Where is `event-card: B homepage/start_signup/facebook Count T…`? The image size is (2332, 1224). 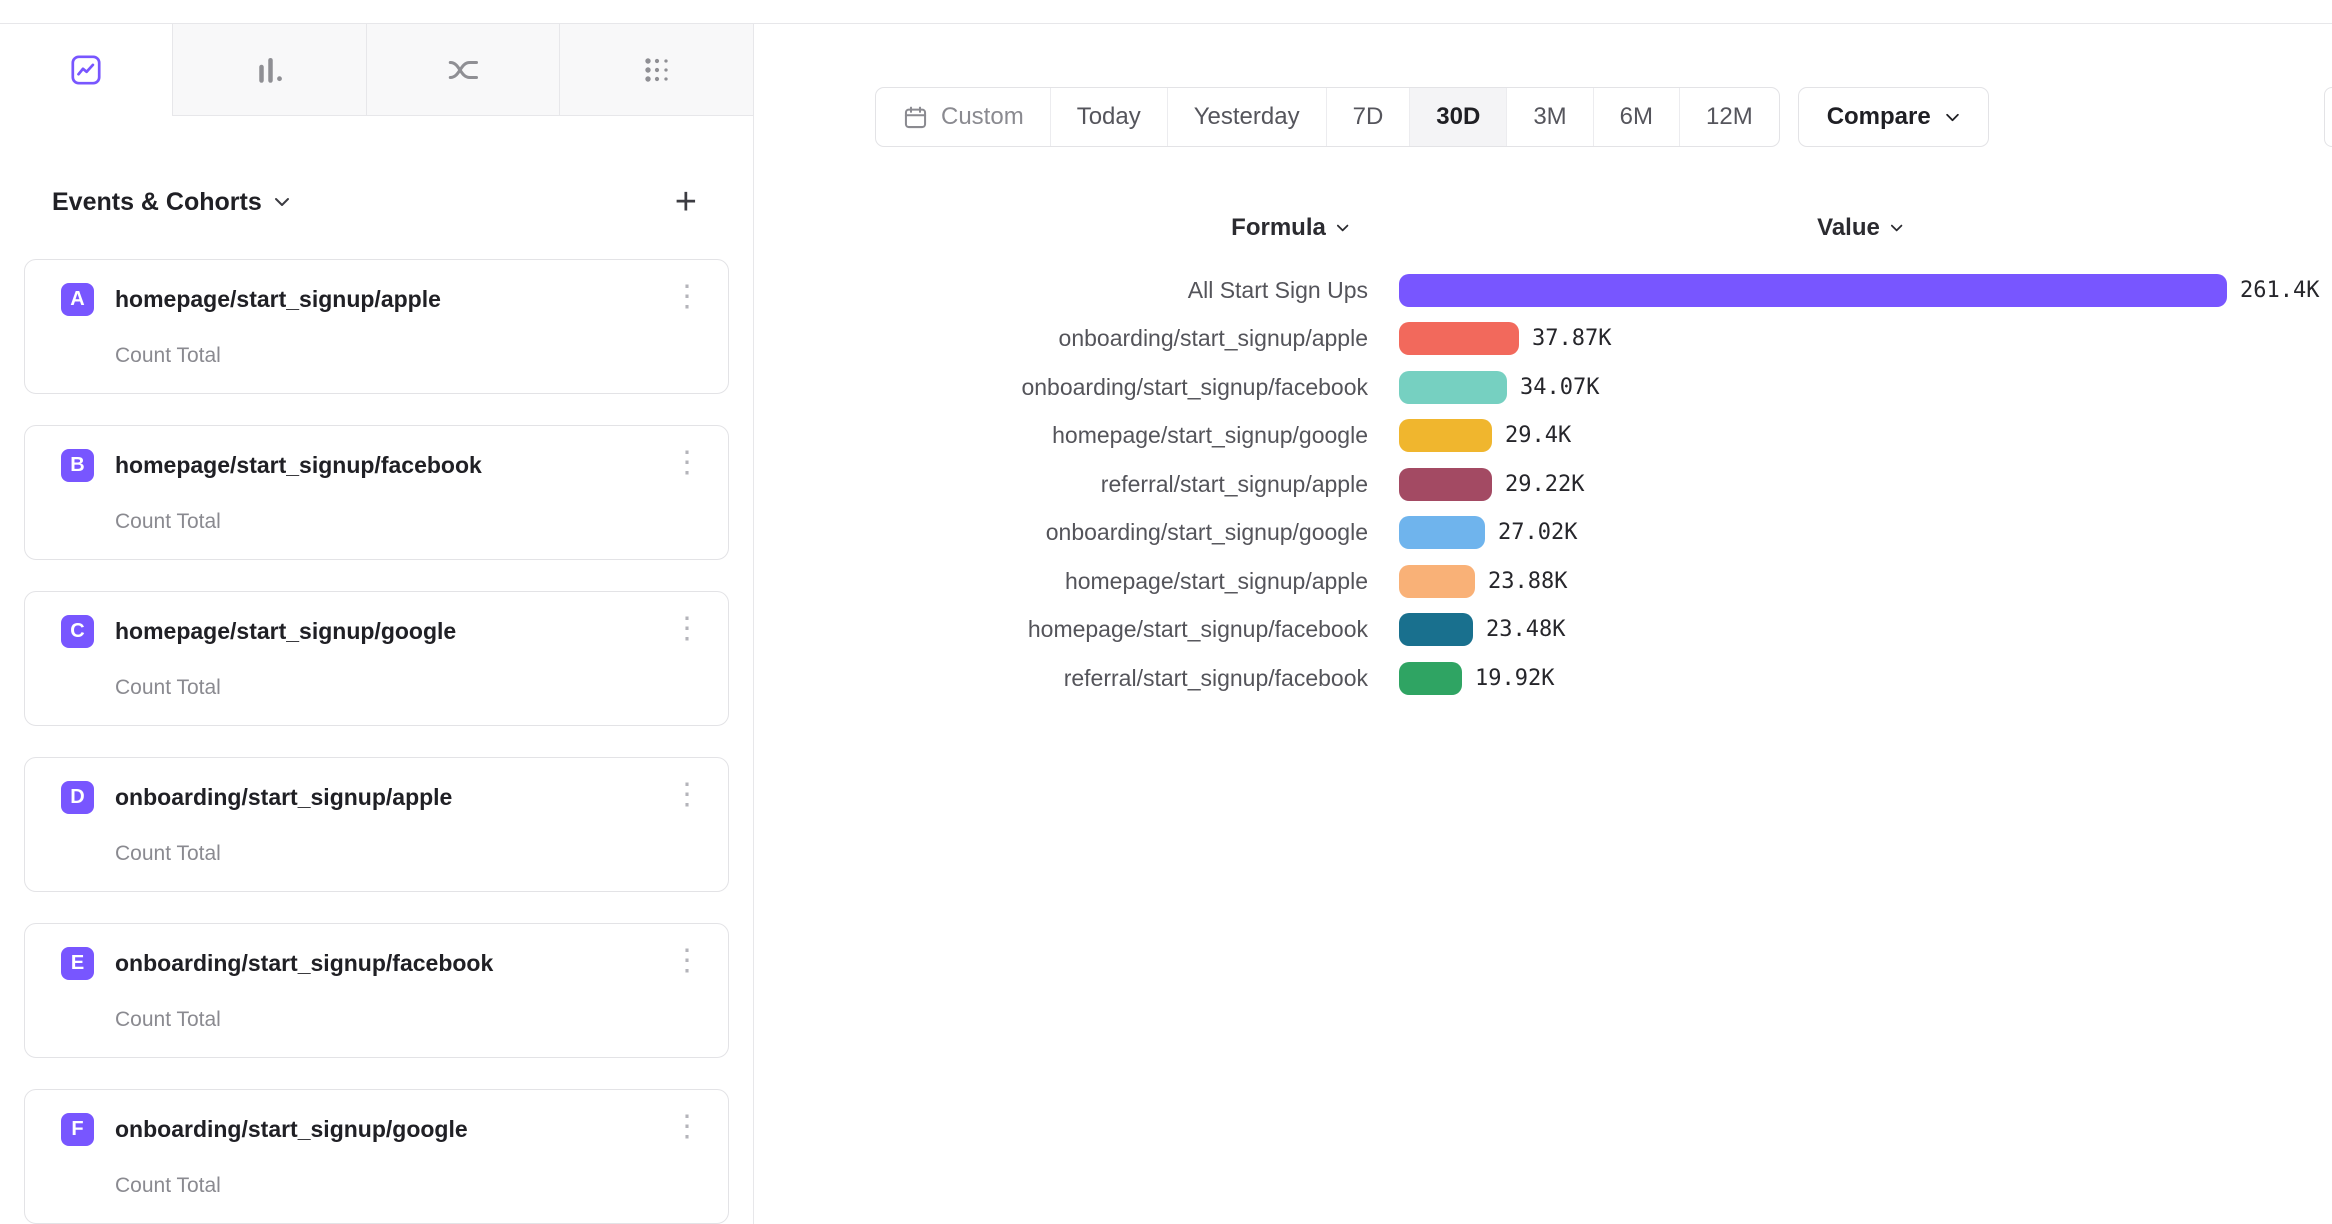 event-card: B homepage/start_signup/facebook Count T… is located at coordinates (376, 492).